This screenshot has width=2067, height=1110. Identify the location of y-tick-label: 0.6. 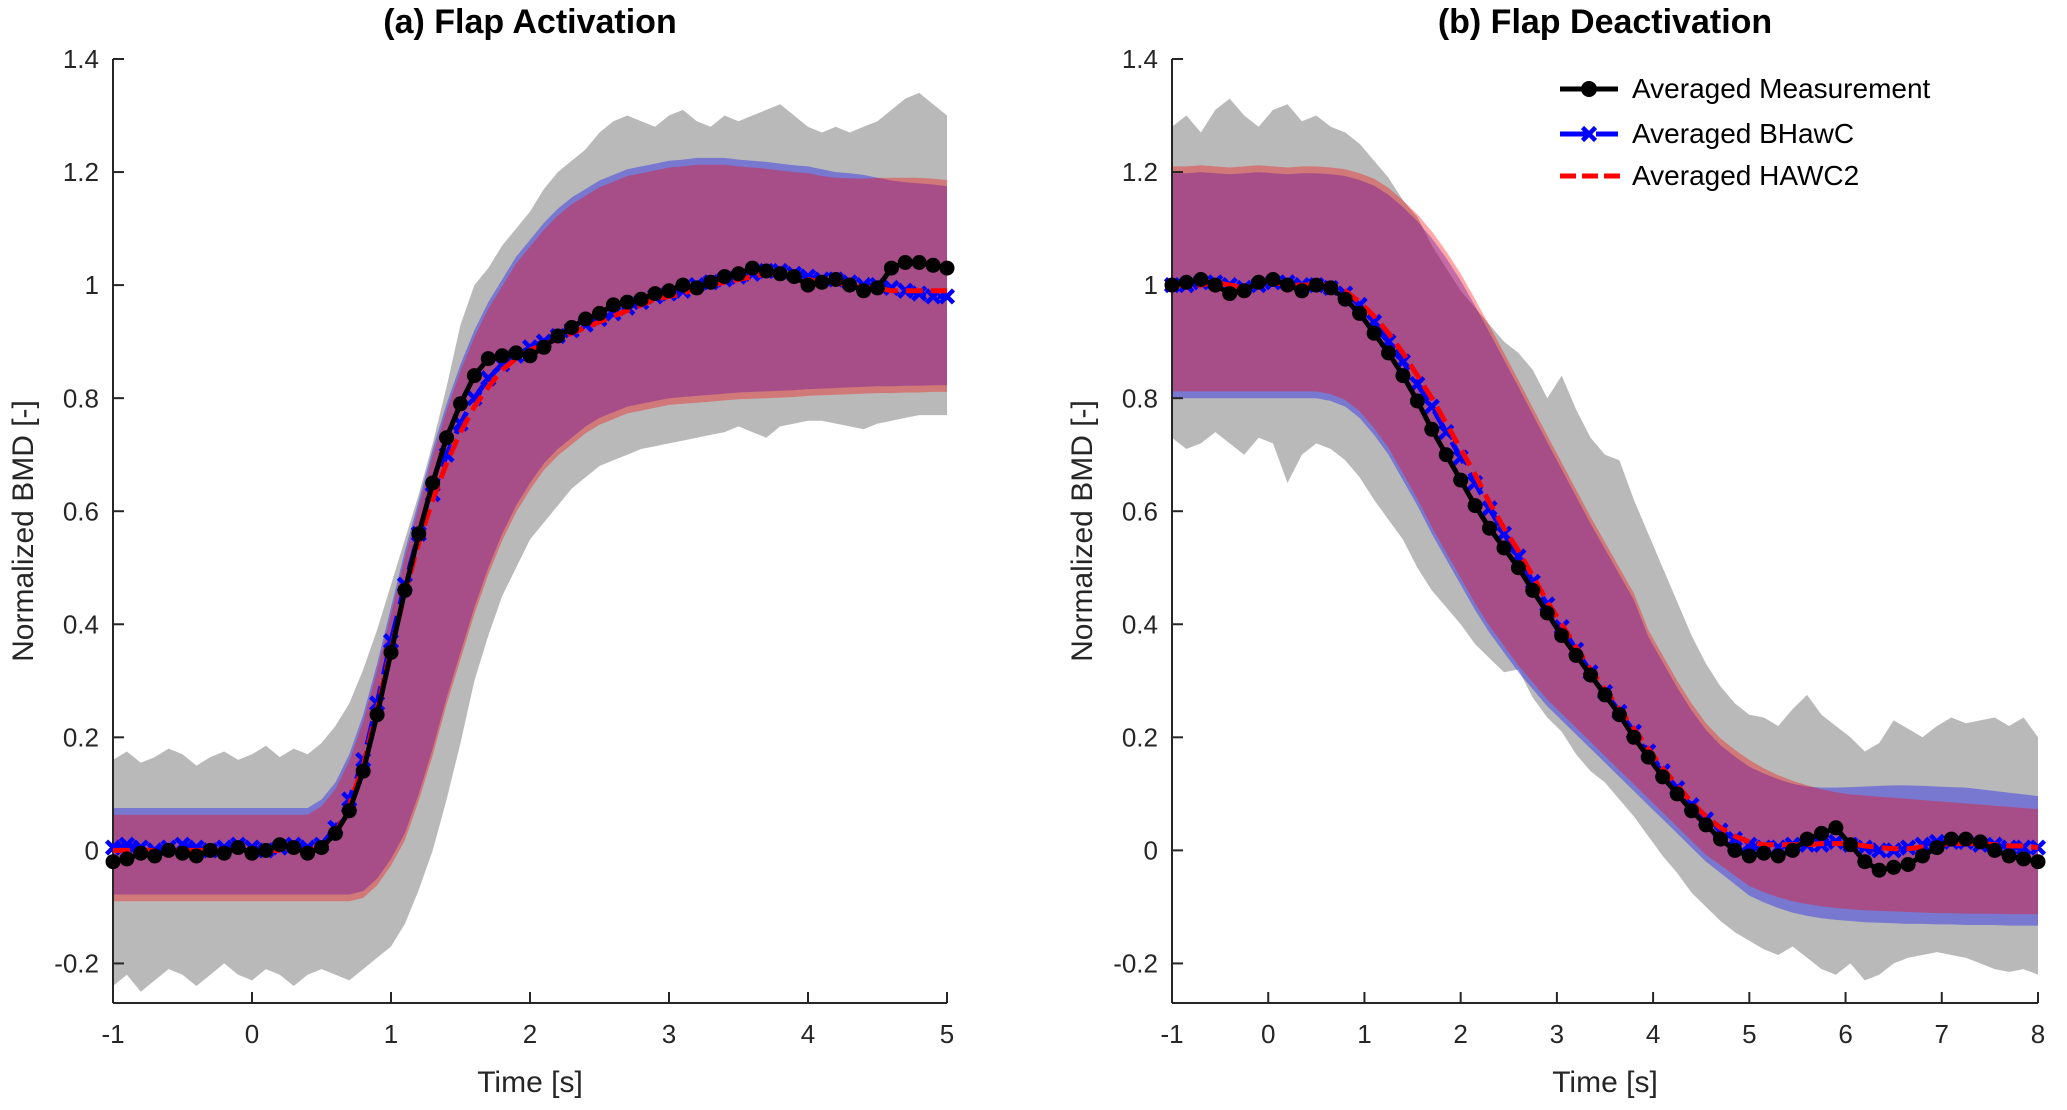
(1140, 511).